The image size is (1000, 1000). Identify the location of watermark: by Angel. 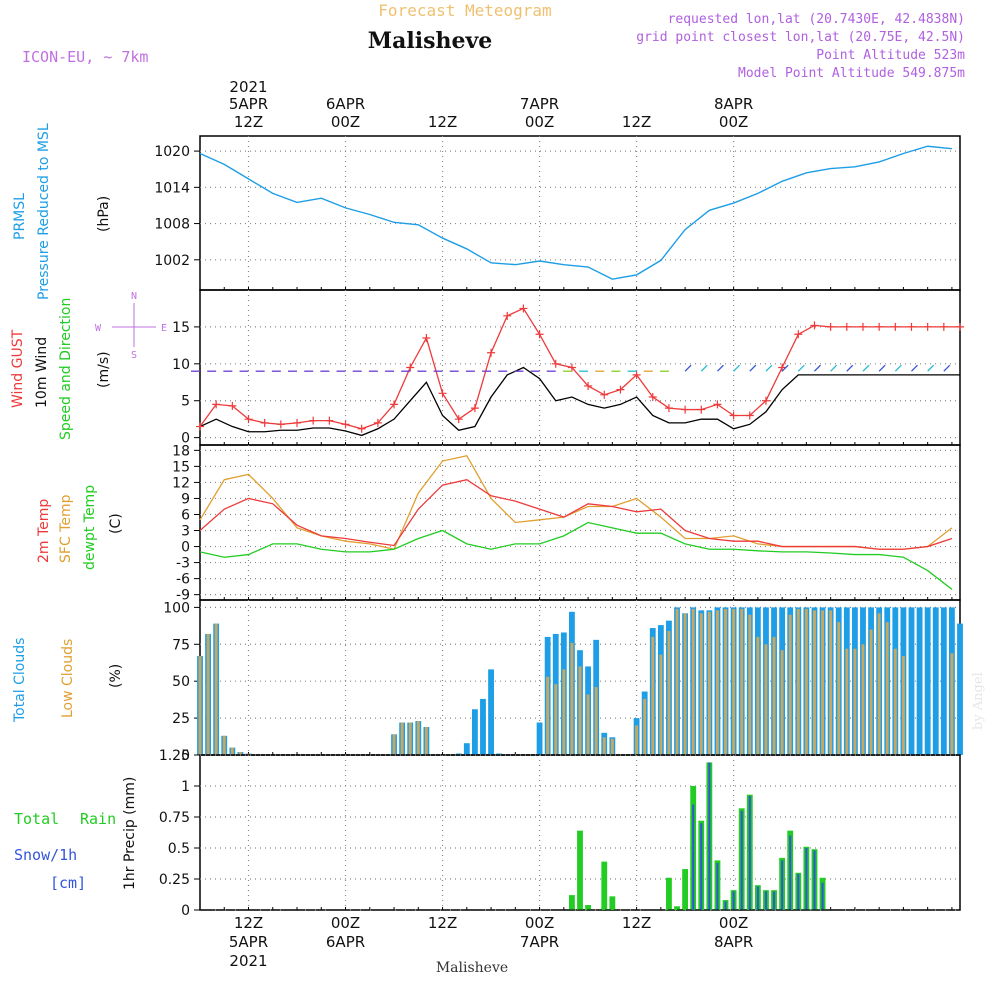
(978, 701).